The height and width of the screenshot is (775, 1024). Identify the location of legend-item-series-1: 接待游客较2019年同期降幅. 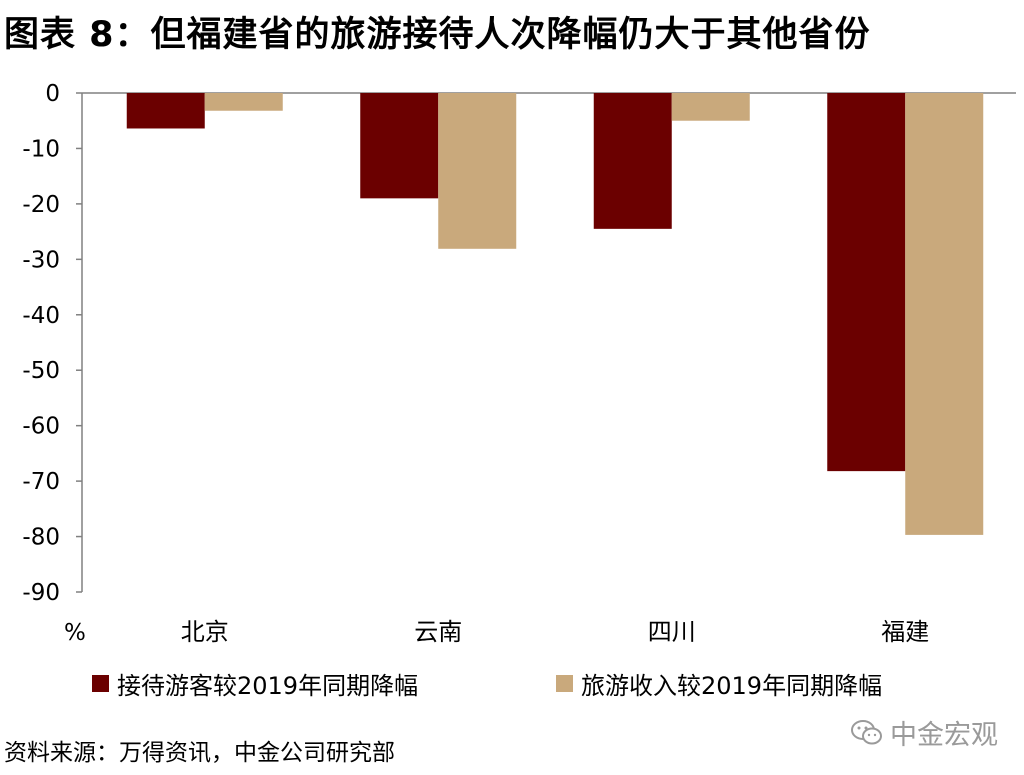
(255, 683).